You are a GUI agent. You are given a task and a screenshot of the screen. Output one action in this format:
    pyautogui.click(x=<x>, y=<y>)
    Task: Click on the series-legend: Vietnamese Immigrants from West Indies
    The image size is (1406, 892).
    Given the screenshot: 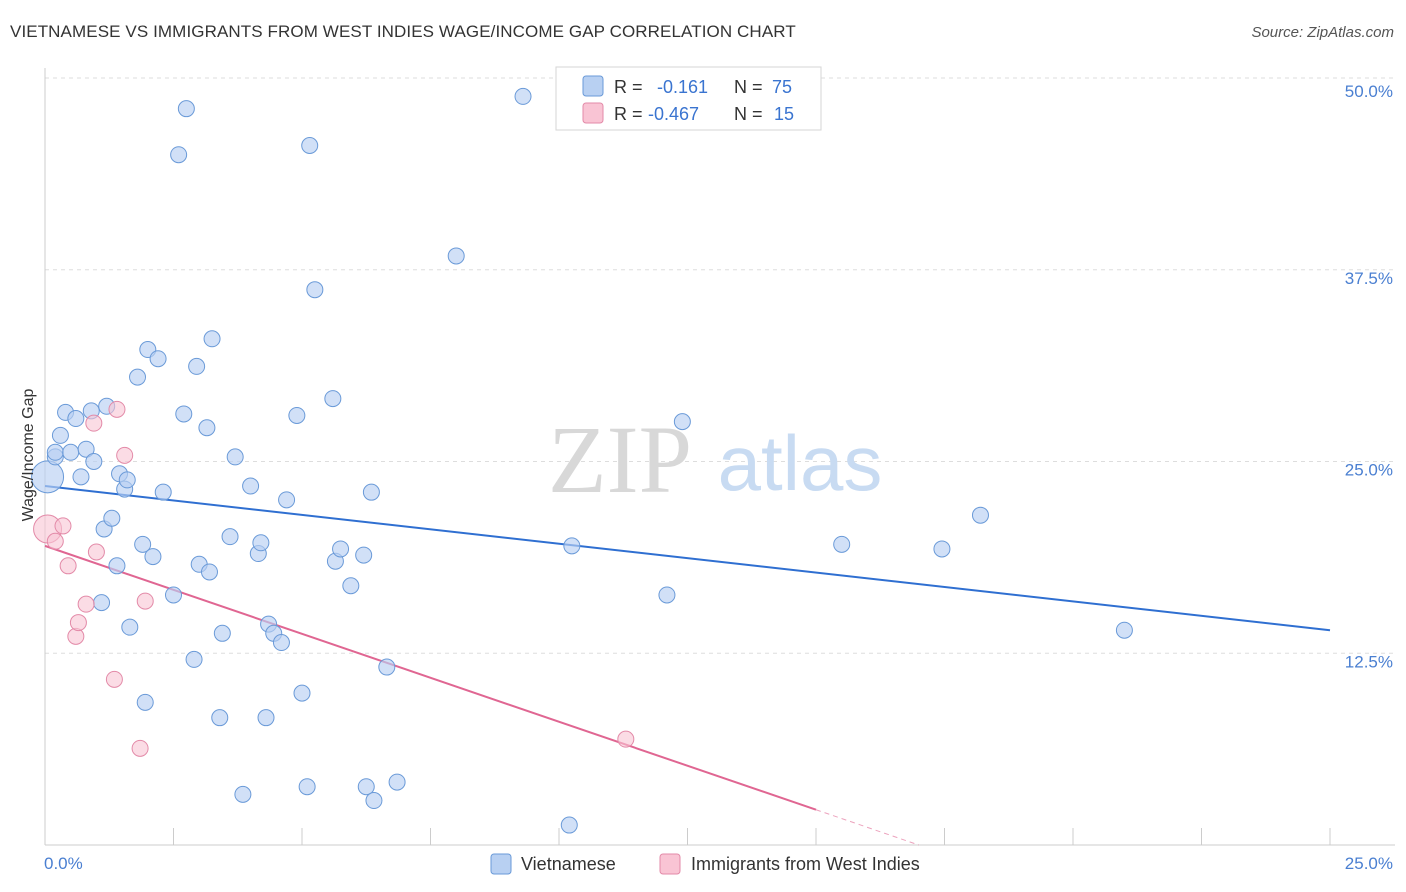 What is the action you would take?
    pyautogui.click(x=705, y=864)
    